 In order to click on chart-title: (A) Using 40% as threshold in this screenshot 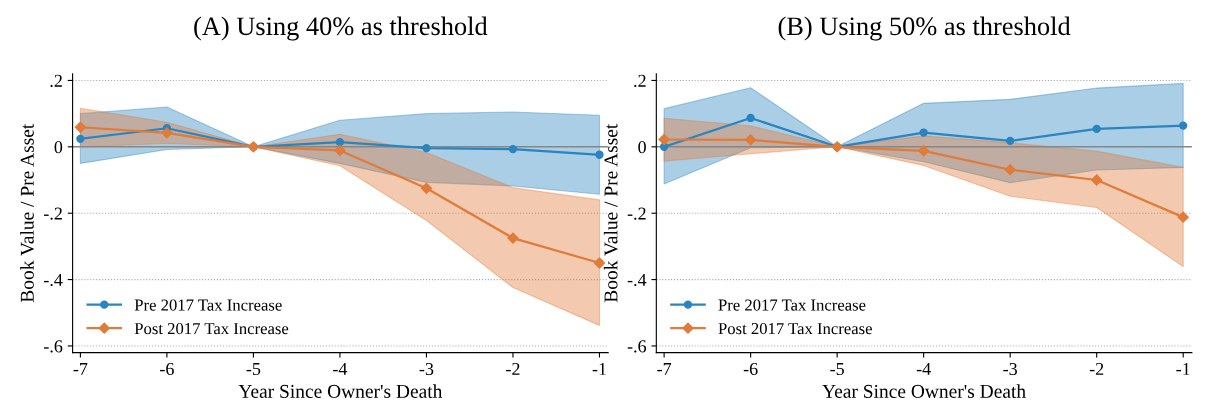, I will do `click(341, 28)`.